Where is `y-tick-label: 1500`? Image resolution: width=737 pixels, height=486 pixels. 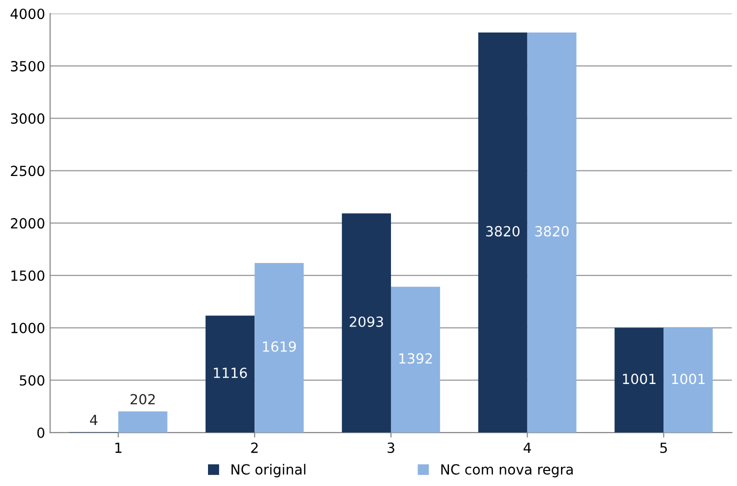
y-tick-label: 1500 is located at coordinates (27, 275).